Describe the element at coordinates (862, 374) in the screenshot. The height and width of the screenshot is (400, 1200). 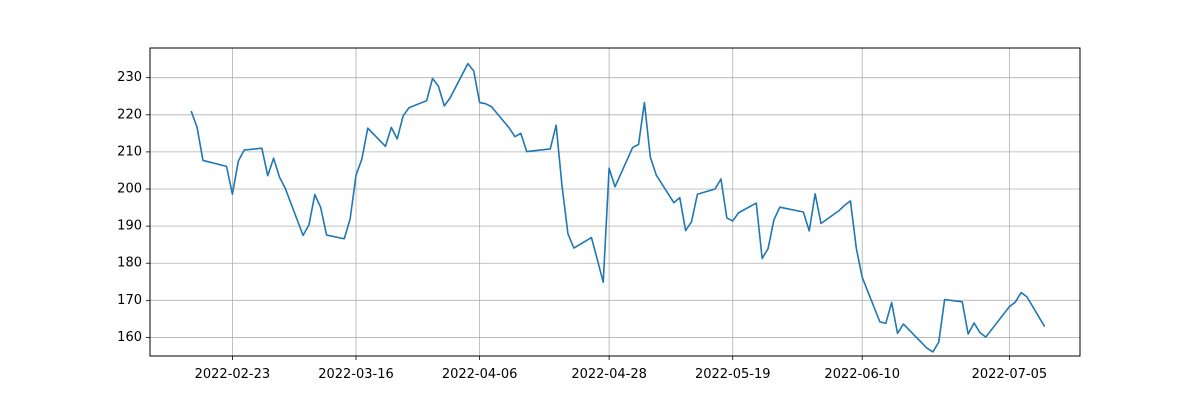
I see `x-tick-label: 2022-06-10` at that location.